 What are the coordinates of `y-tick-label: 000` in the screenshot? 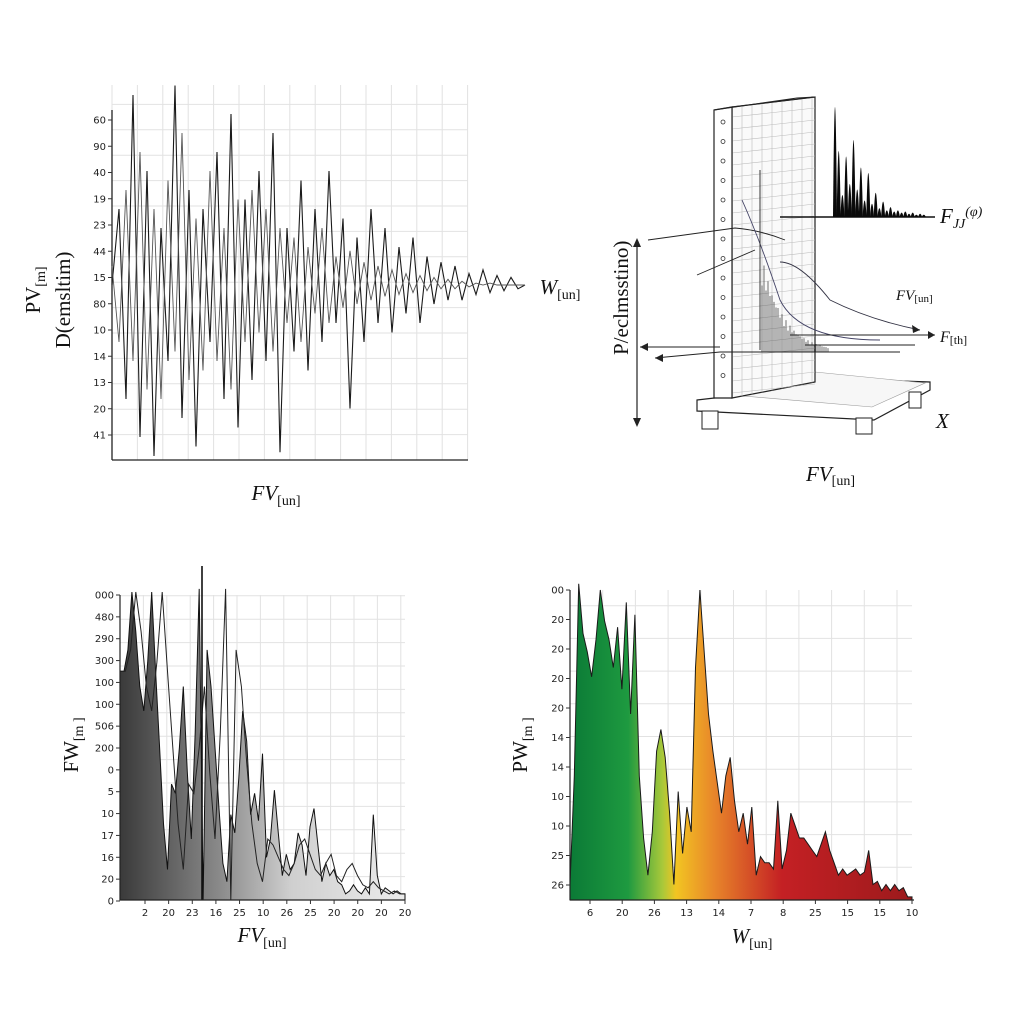 It's located at (104, 596).